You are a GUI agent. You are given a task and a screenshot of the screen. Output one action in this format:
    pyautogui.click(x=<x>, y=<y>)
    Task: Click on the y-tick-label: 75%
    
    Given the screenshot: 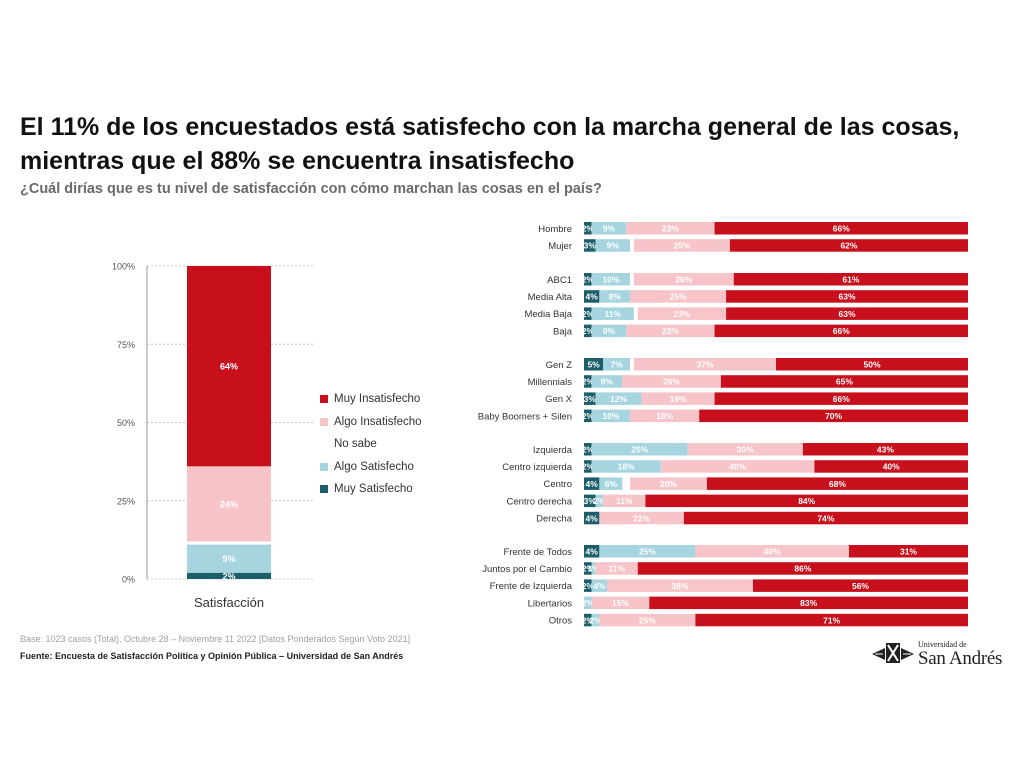 What is the action you would take?
    pyautogui.click(x=126, y=345)
    